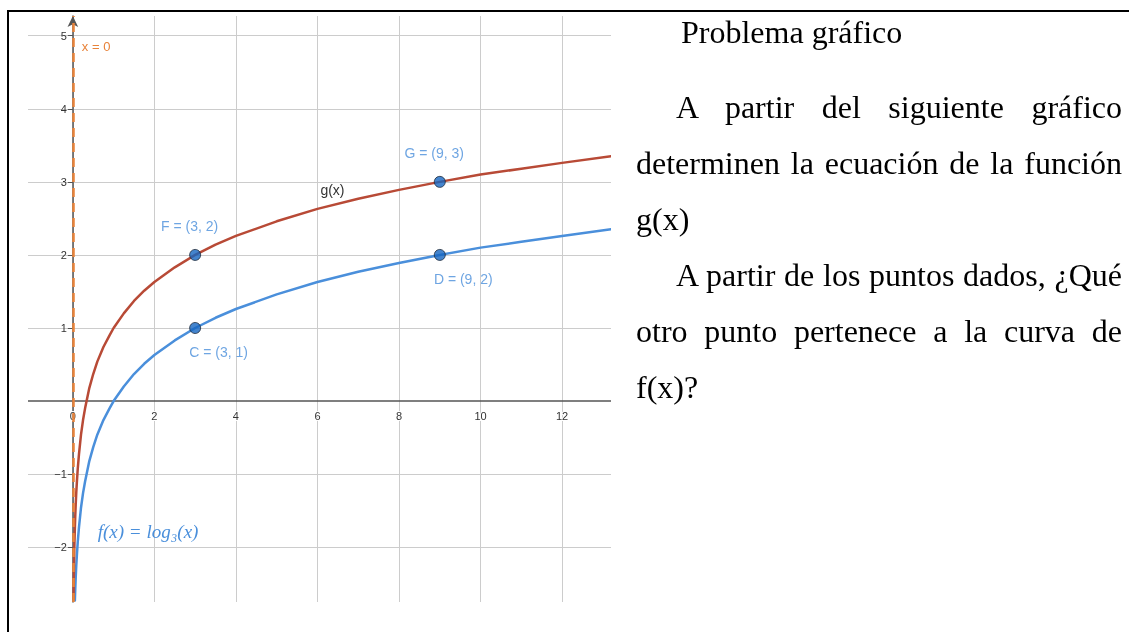 Image resolution: width=1129 pixels, height=632 pixels. I want to click on x-tick-label: 8, so click(399, 415).